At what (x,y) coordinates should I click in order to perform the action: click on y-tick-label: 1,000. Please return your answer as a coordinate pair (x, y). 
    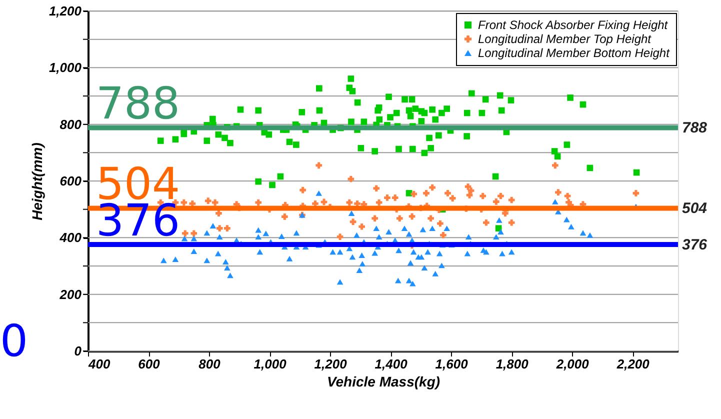
    Looking at the image, I should click on (65, 68).